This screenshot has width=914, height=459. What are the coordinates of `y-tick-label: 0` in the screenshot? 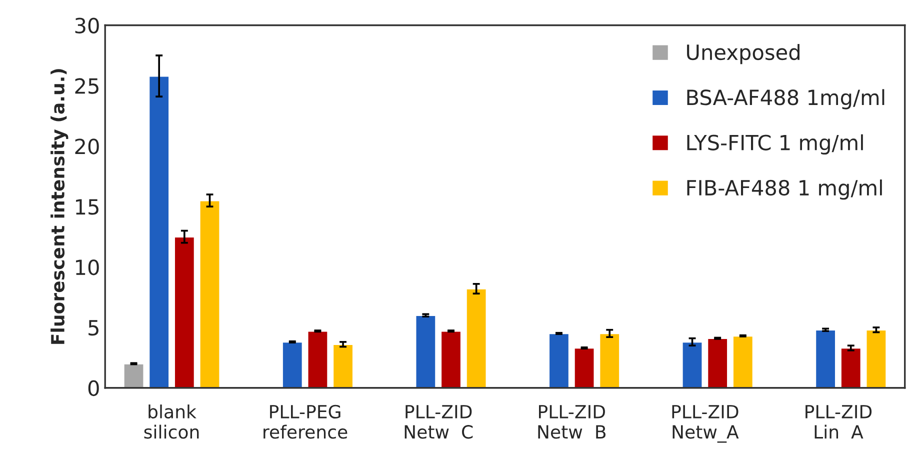 It's located at (93, 388).